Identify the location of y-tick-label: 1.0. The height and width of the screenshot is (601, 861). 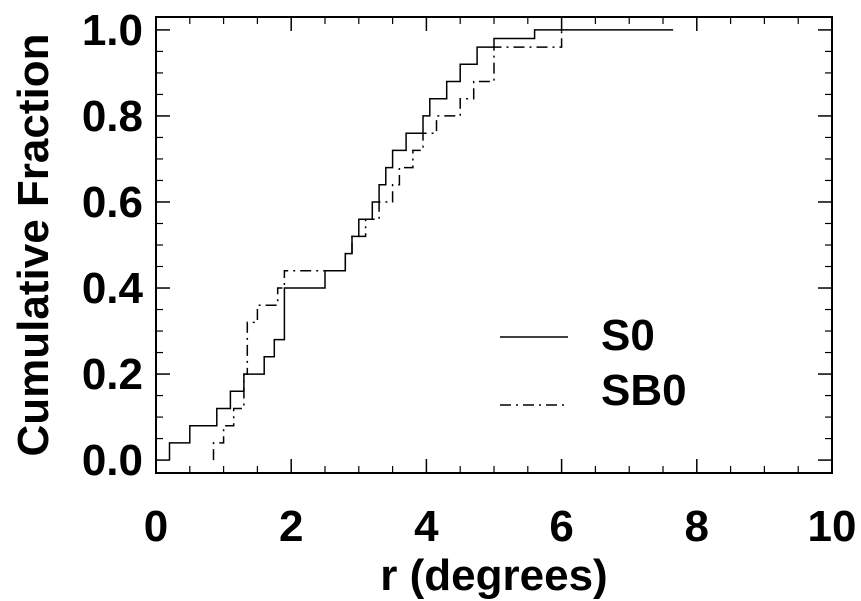
(112, 30).